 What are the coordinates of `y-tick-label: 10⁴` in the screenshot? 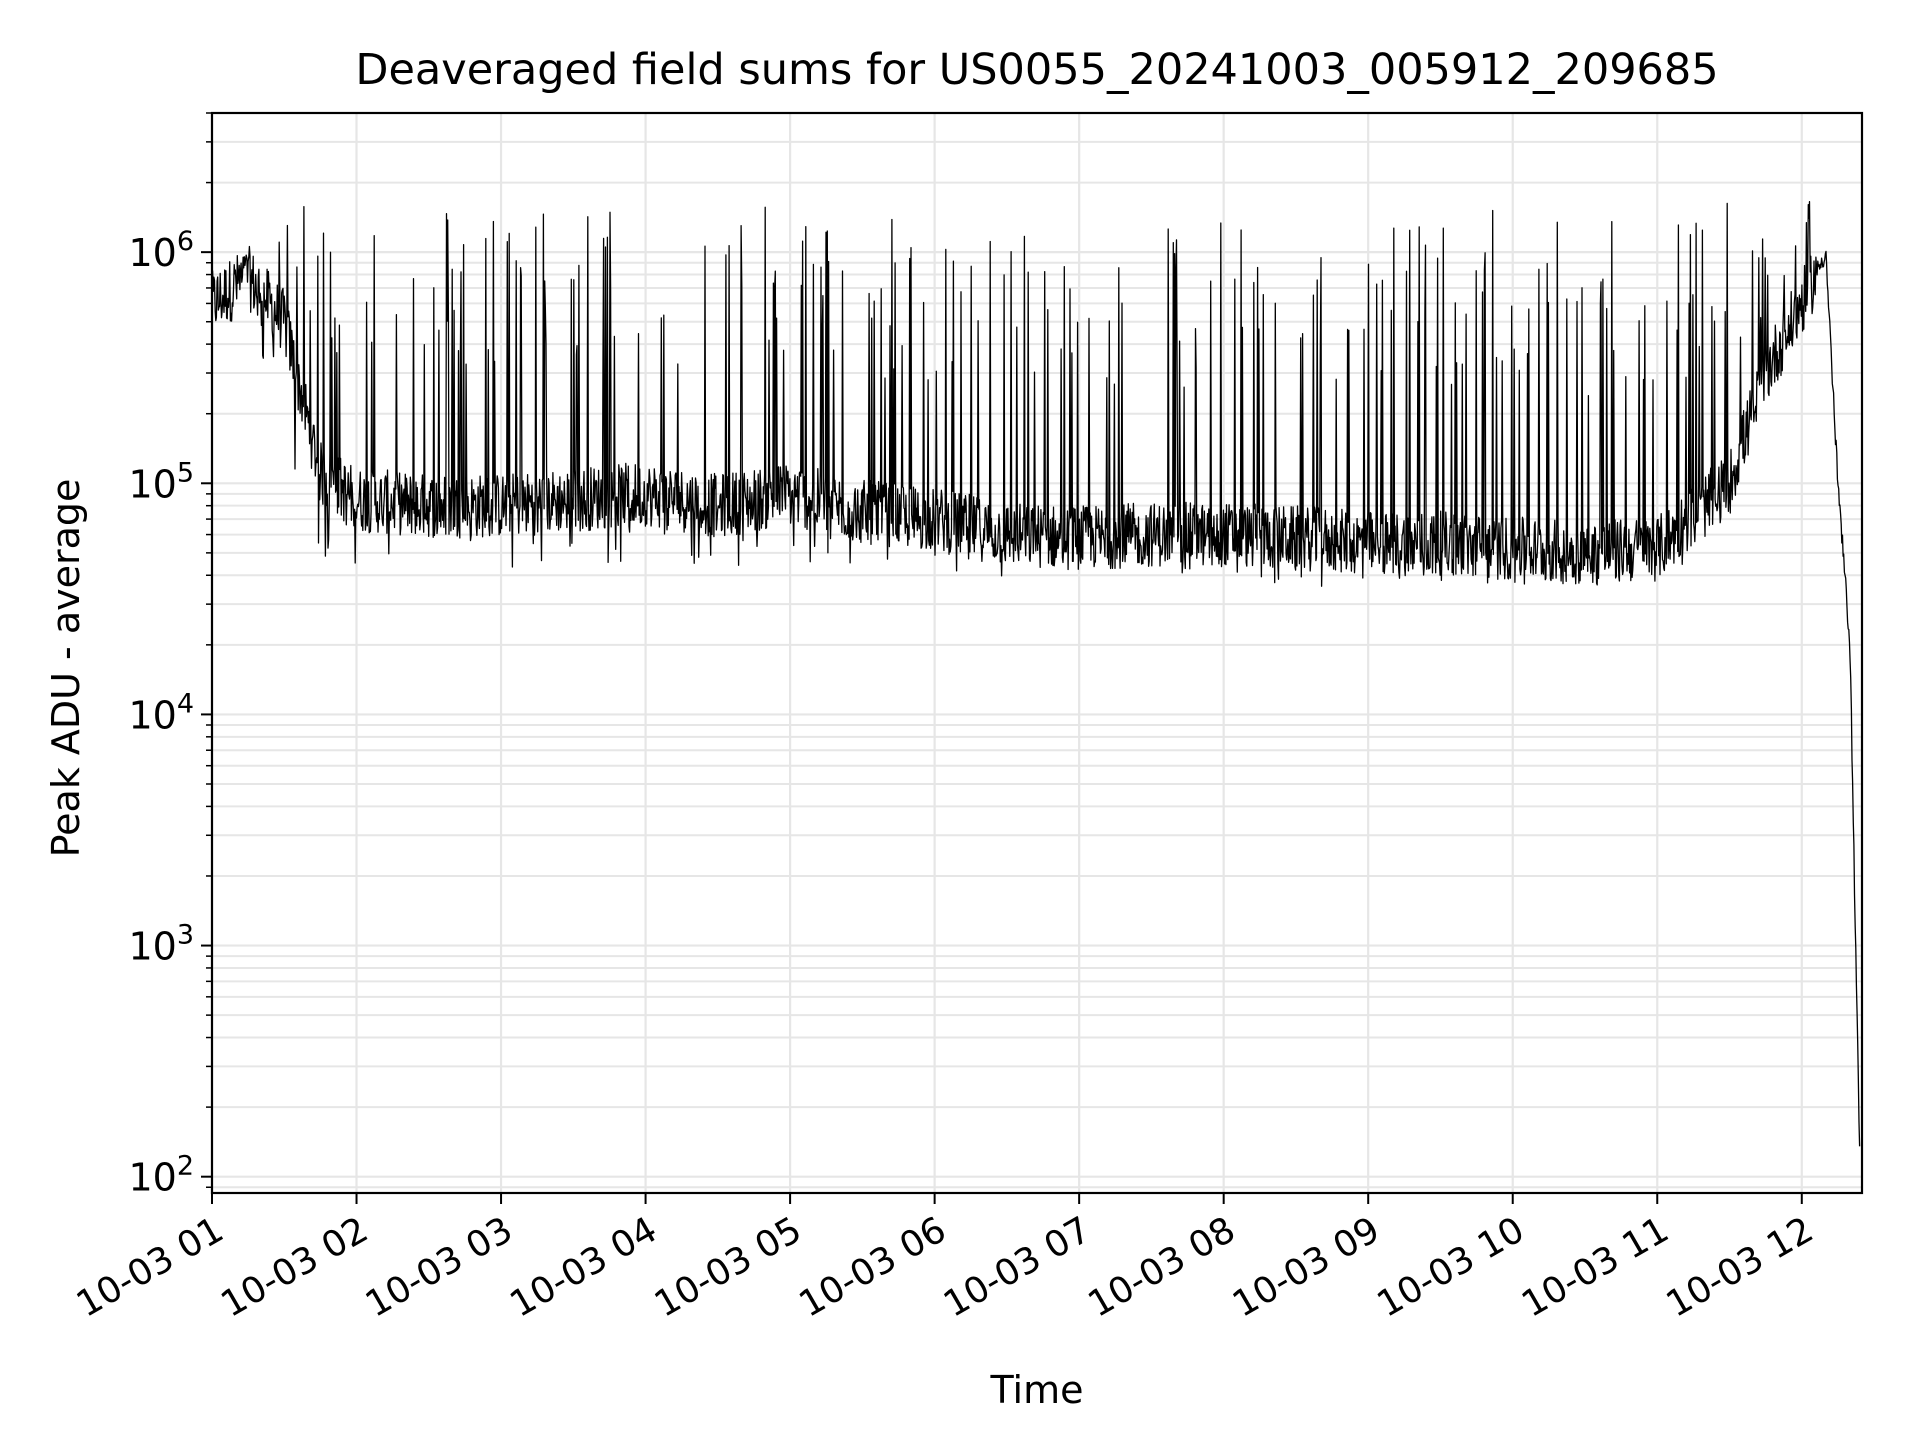 It's located at (161, 712).